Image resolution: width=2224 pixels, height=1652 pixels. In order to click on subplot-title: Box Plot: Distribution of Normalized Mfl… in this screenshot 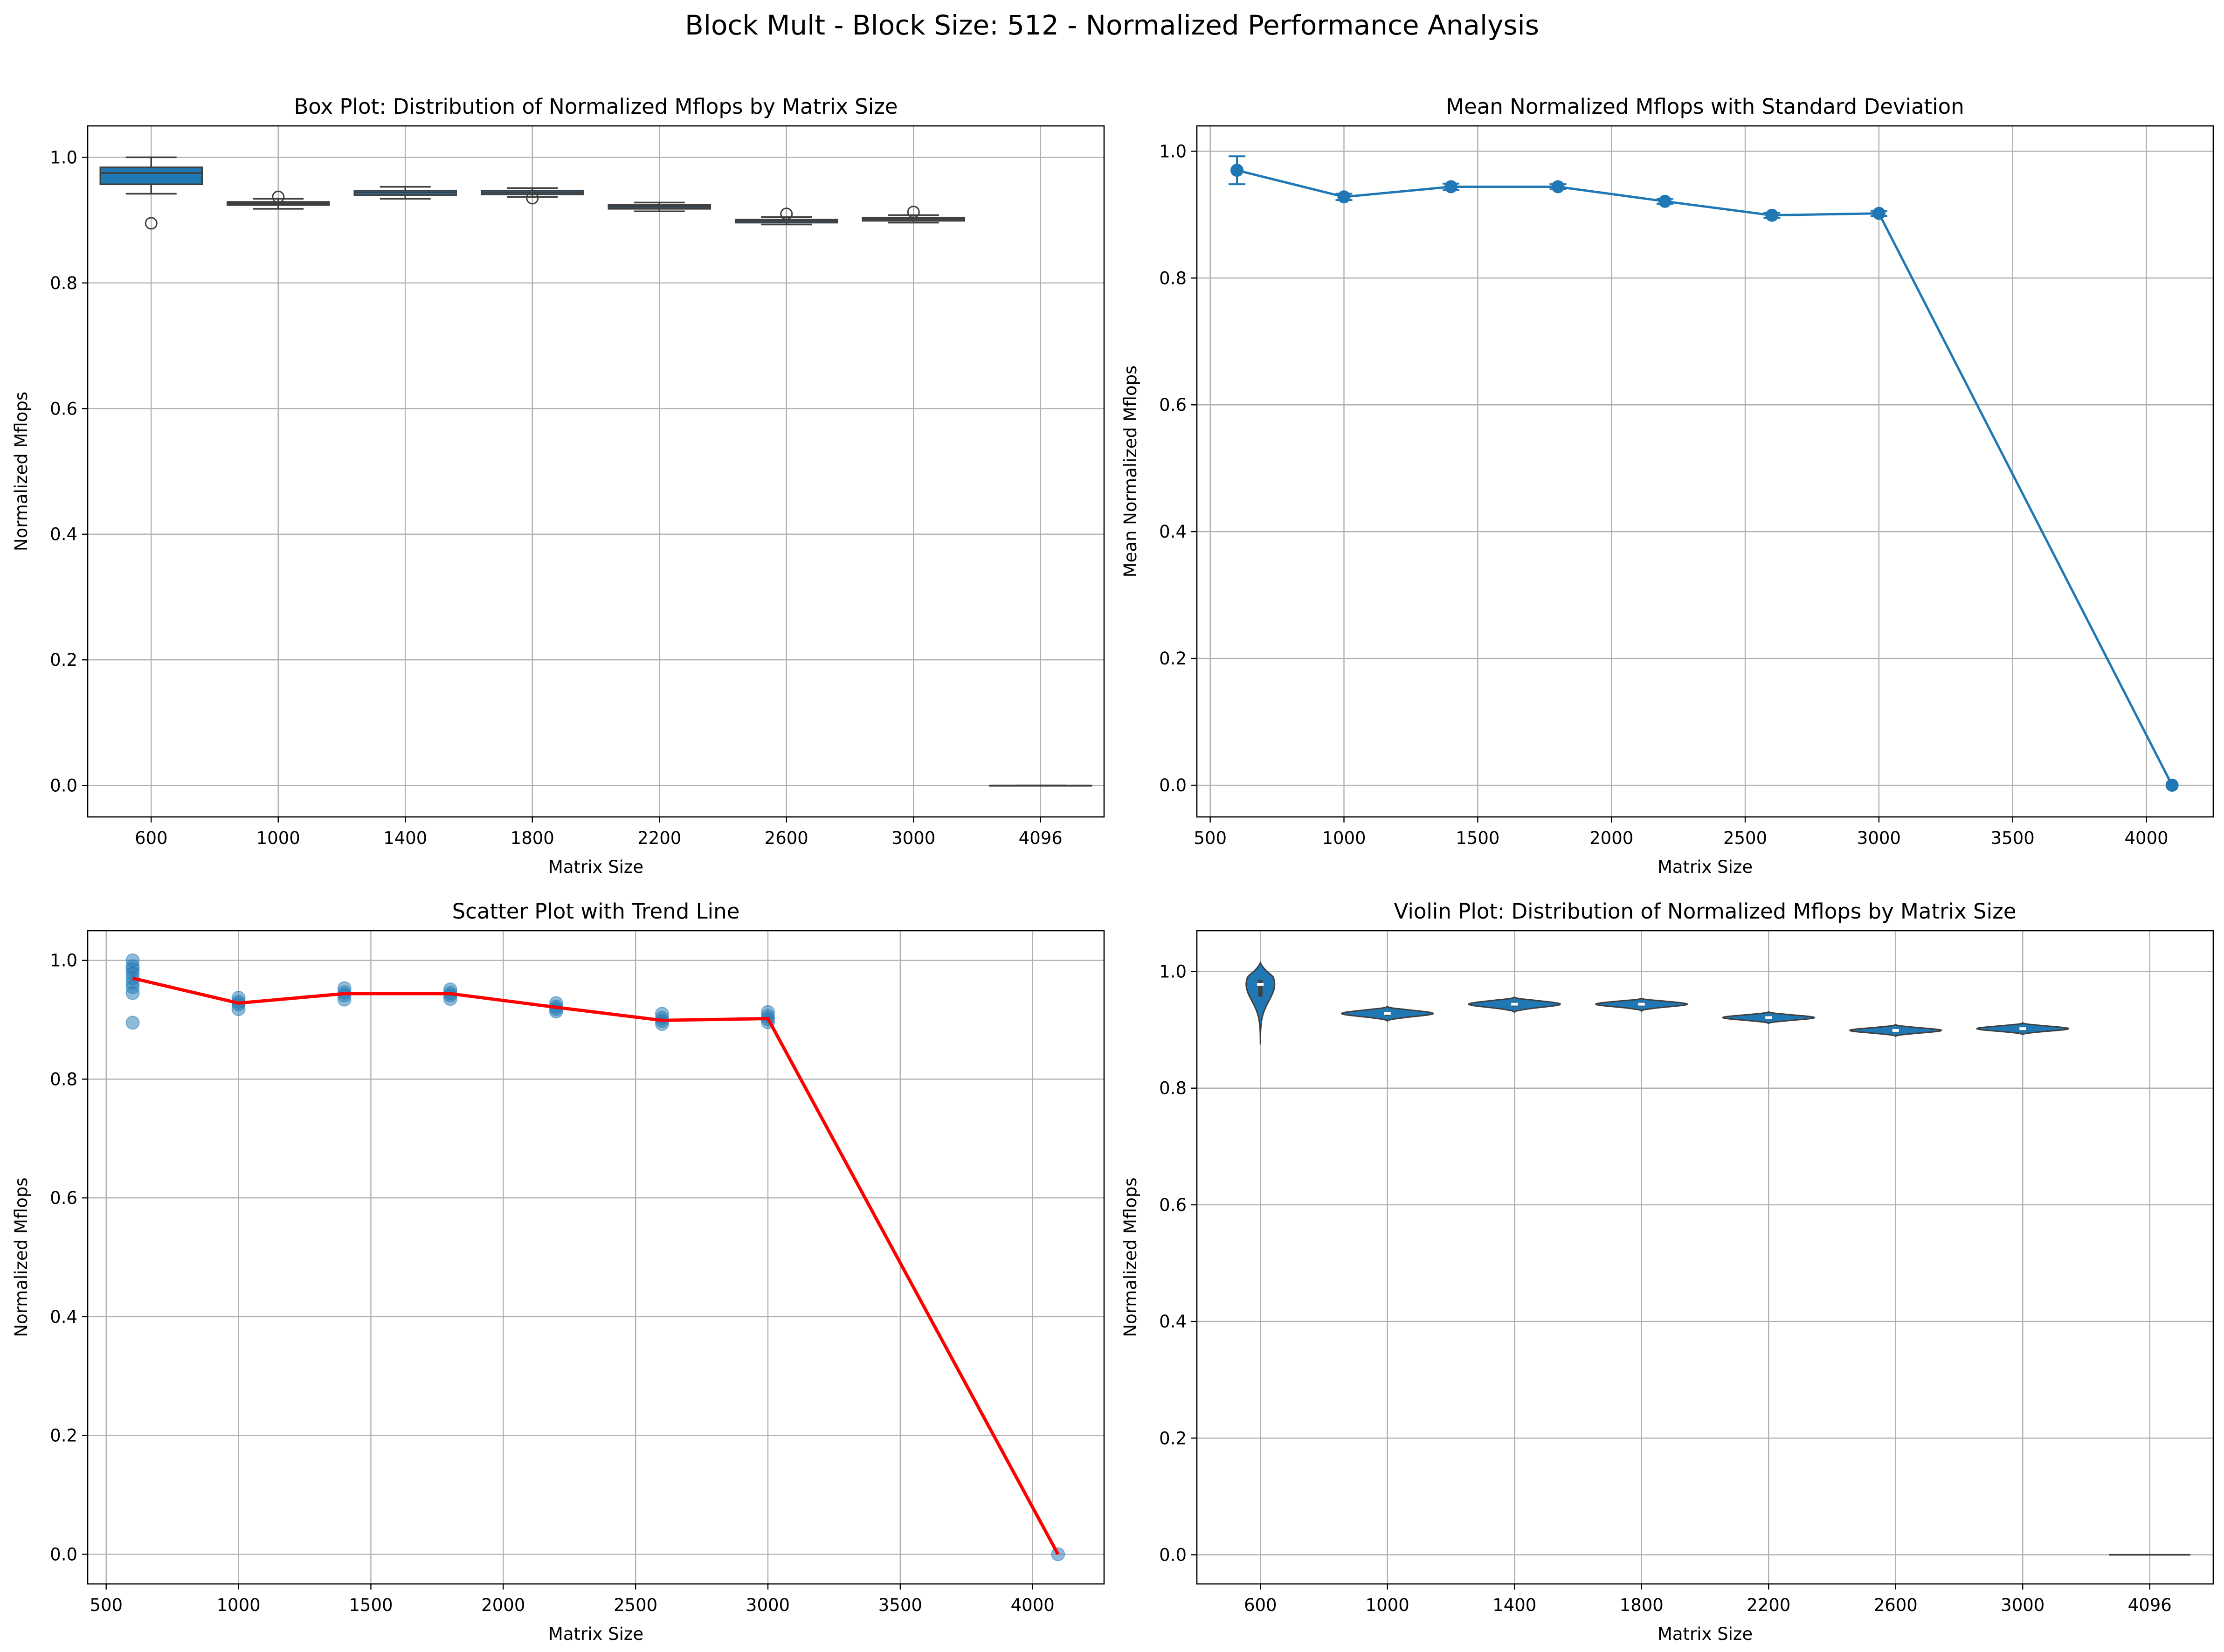, I will do `click(596, 106)`.